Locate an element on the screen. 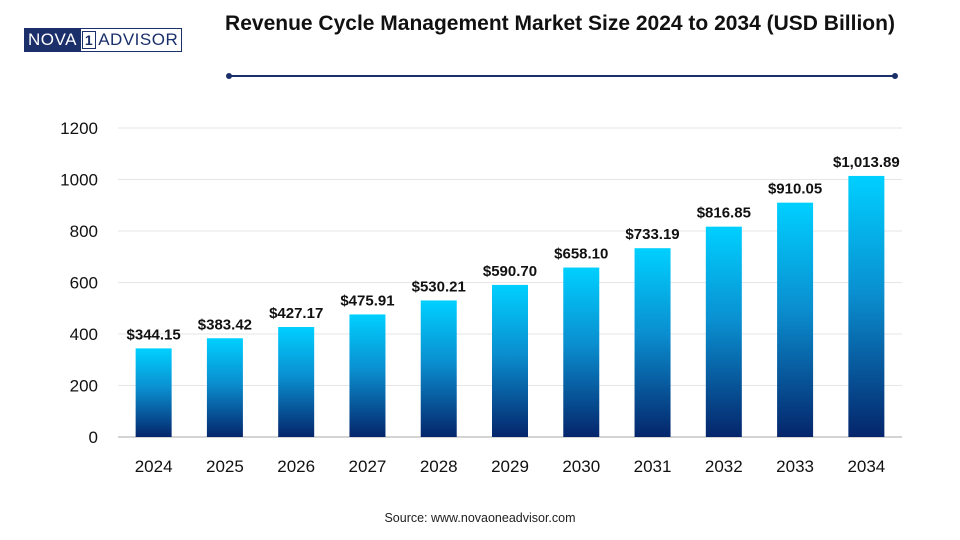  y-tick-label: 600 is located at coordinates (84, 283).